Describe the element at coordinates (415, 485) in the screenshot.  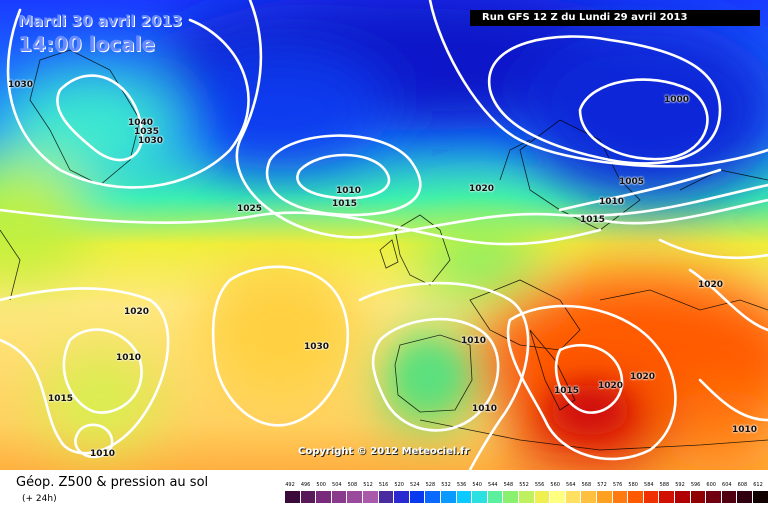
I see `legend-value: 524` at that location.